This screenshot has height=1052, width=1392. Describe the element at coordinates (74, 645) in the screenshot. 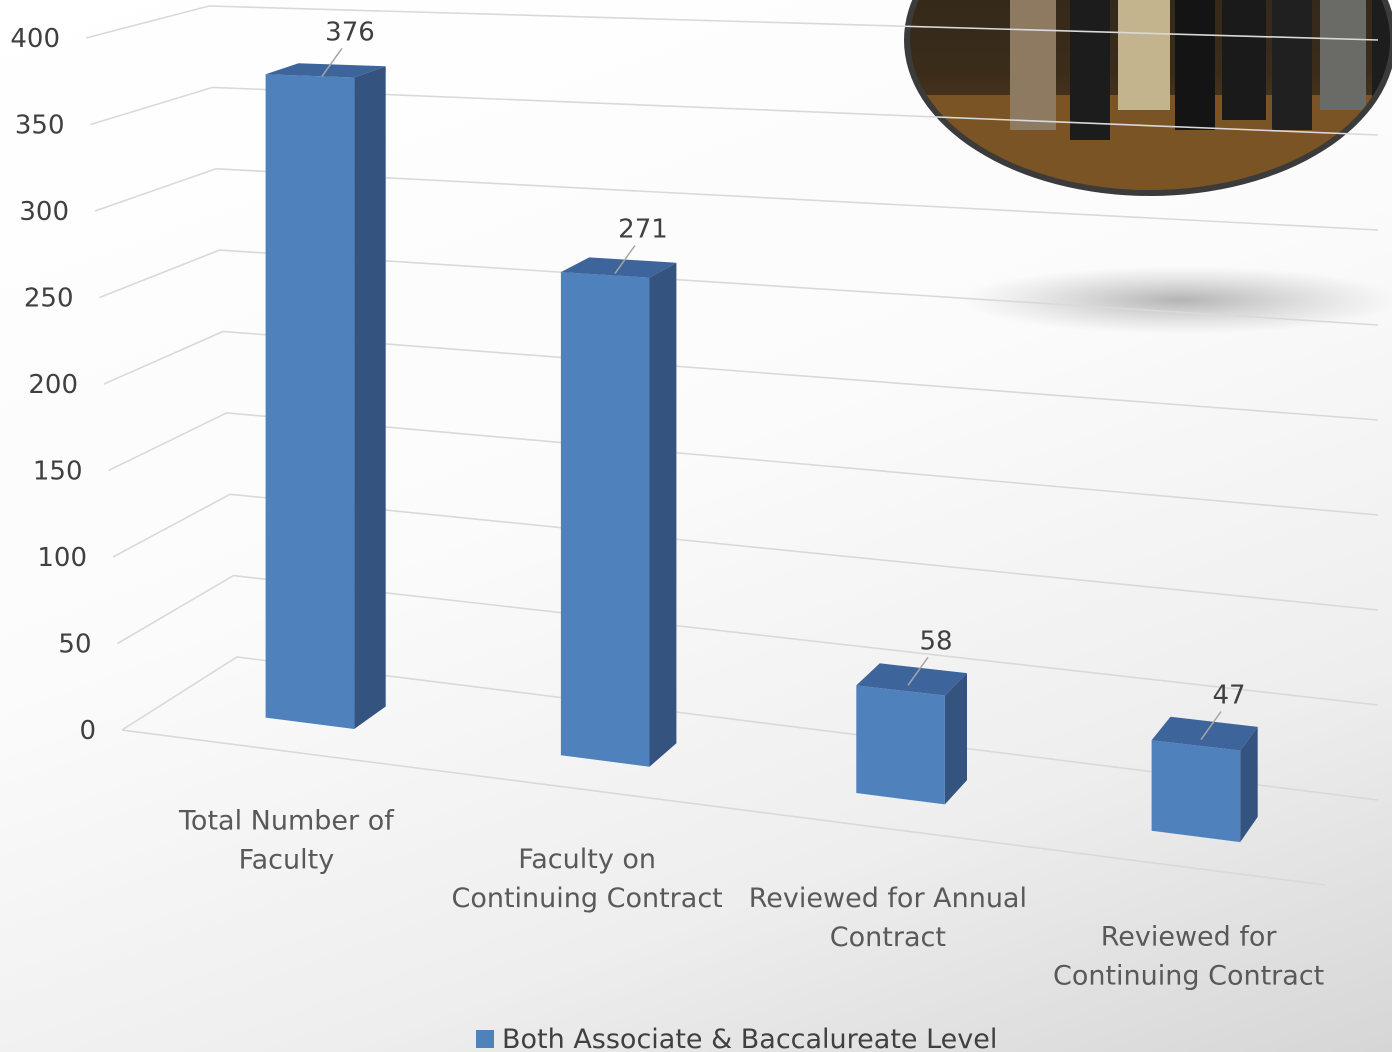

I see `y-tick-label: 50` at that location.